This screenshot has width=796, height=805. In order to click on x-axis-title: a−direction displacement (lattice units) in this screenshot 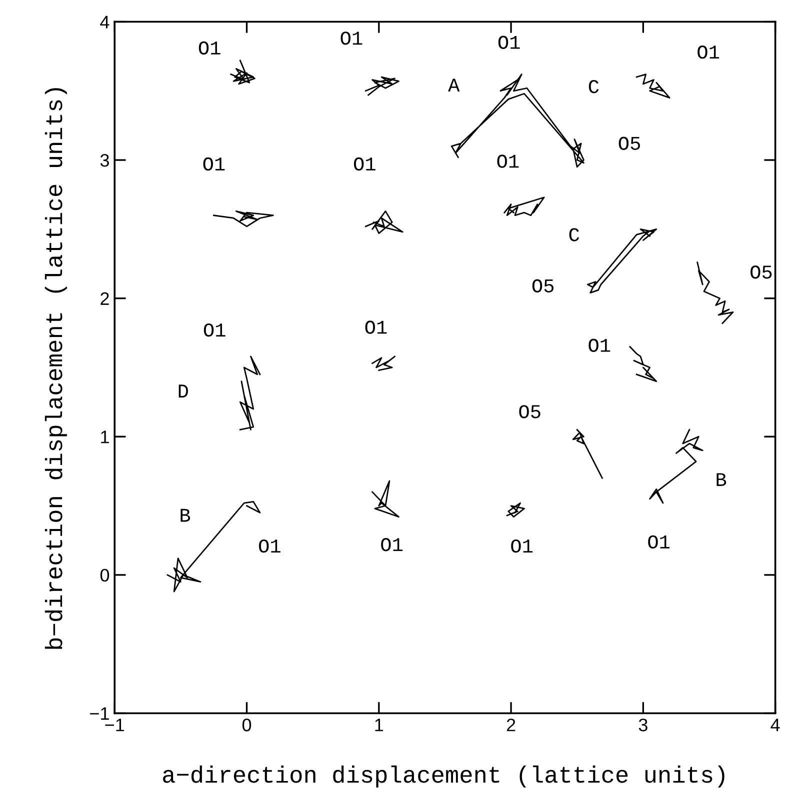, I will do `click(443, 776)`.